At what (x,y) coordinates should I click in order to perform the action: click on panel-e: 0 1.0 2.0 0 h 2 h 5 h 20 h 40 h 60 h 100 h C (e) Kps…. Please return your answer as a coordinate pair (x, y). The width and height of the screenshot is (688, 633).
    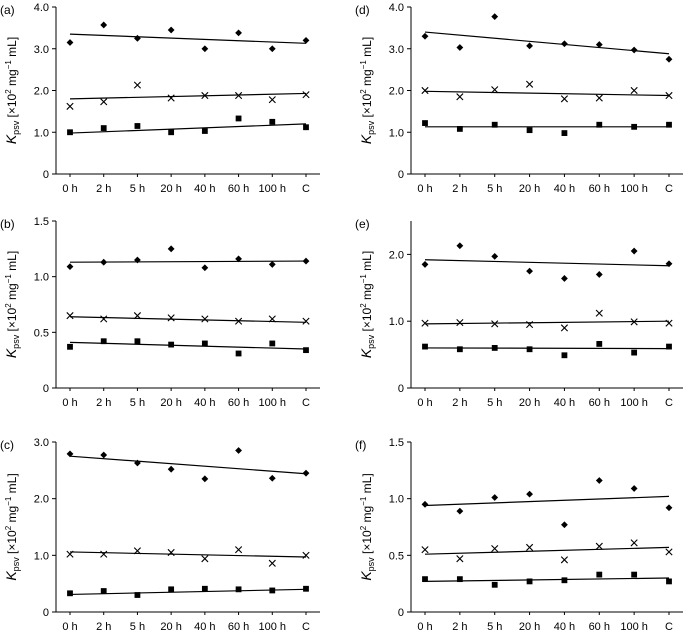
    Looking at the image, I should click on (519, 313).